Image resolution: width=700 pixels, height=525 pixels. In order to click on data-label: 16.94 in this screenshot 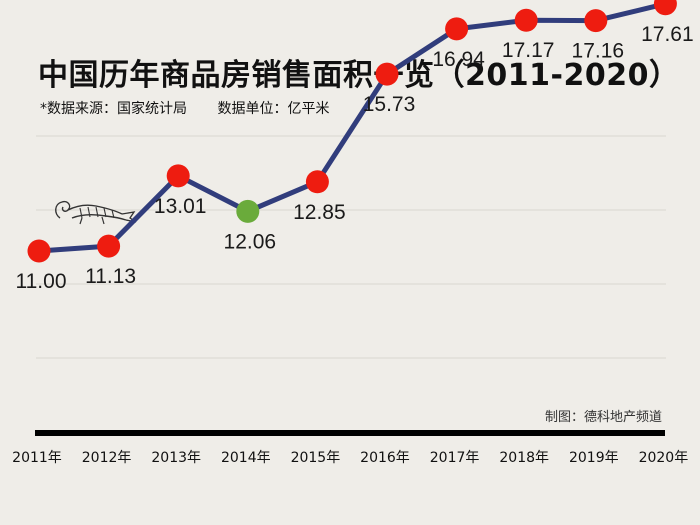, I will do `click(458, 59)`.